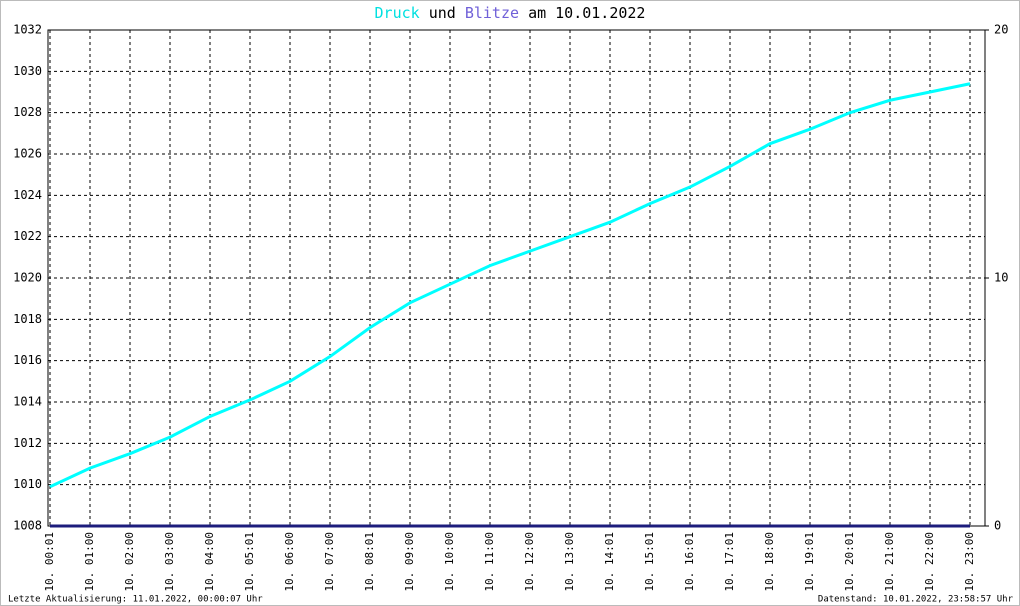 The height and width of the screenshot is (606, 1020). What do you see at coordinates (397, 13) in the screenshot?
I see `title-part: Druck` at bounding box center [397, 13].